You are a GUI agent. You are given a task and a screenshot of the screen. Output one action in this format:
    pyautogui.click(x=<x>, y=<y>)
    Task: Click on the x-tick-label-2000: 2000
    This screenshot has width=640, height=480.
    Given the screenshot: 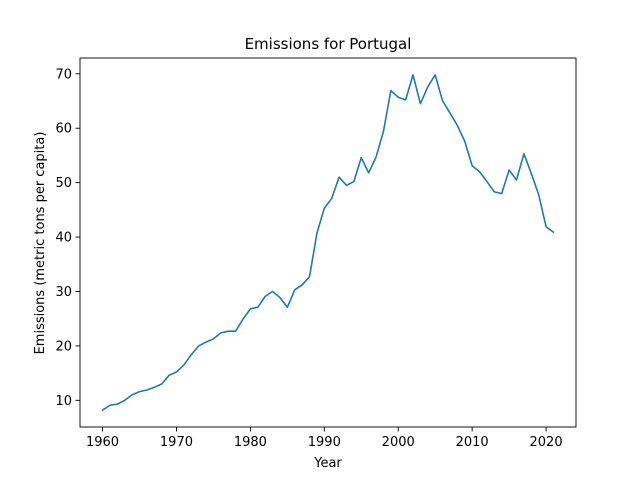 What is the action you would take?
    pyautogui.click(x=398, y=442)
    